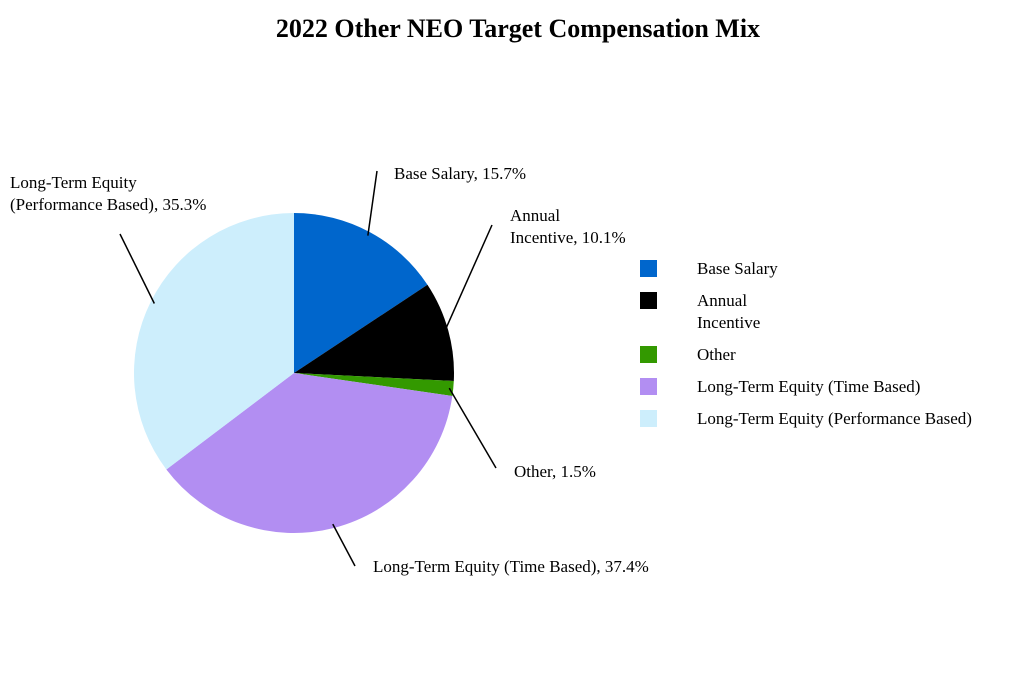  Describe the element at coordinates (568, 226) in the screenshot. I see `slice-label: Annual Incentive, 10.1%` at that location.